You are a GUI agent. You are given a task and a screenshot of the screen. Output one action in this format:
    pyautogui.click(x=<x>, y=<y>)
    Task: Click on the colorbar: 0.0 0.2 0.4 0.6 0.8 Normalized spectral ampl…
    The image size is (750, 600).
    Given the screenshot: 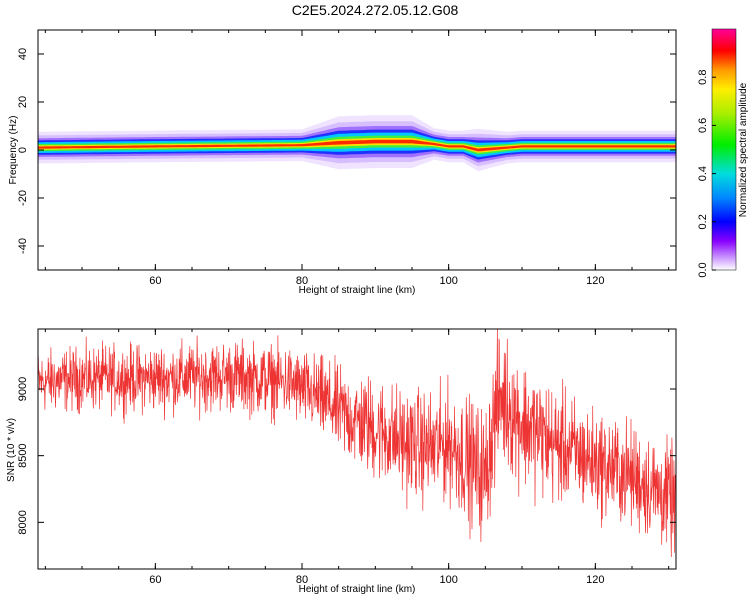 What is the action you would take?
    pyautogui.click(x=723, y=153)
    